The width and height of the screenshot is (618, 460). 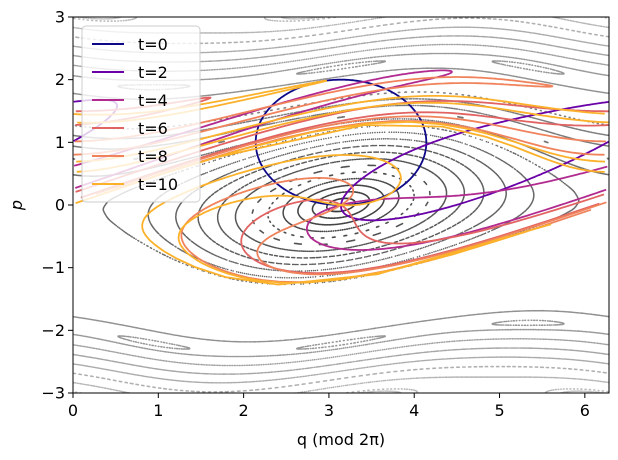 What do you see at coordinates (53, 330) in the screenshot?
I see `y-tick-label-1: −2` at bounding box center [53, 330].